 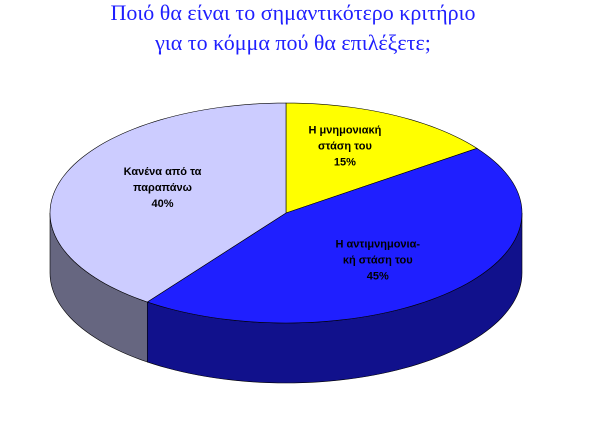 What do you see at coordinates (292, 42) in the screenshot?
I see `chart-title: για το κόμμα πού θα επιλέξετε;` at bounding box center [292, 42].